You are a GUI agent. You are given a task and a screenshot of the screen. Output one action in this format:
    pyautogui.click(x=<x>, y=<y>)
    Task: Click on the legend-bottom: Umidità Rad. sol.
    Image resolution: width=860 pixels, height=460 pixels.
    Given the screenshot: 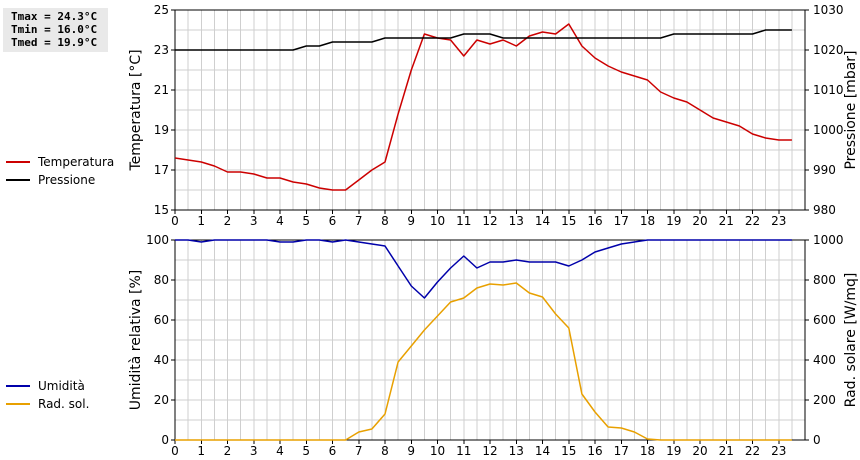 What is the action you would take?
    pyautogui.click(x=47, y=395)
    